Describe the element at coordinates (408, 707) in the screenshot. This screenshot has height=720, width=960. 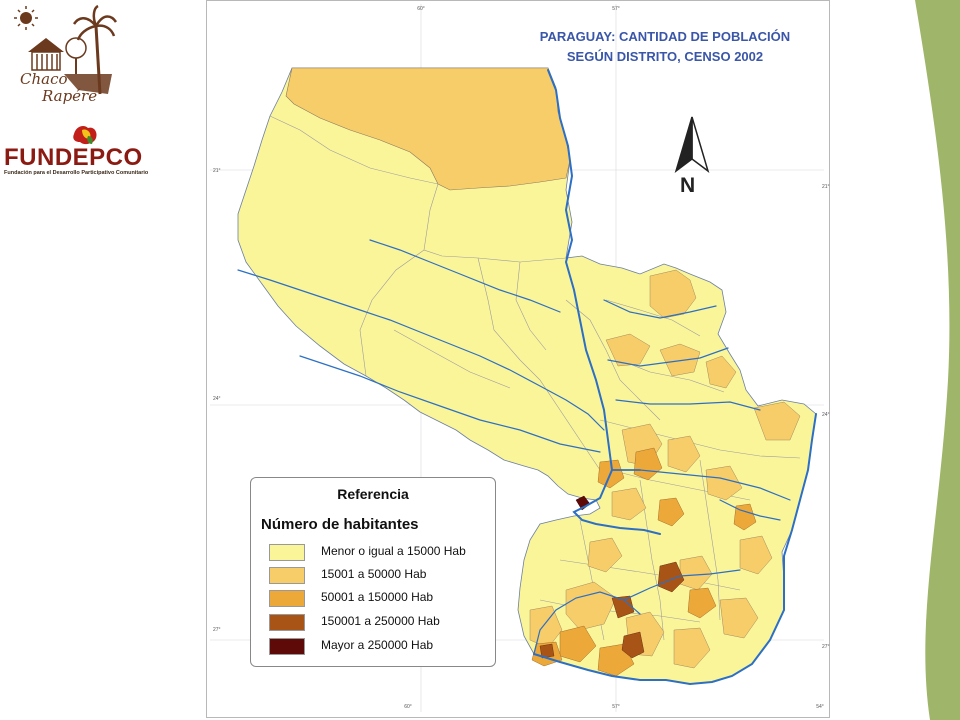
I see `grid-label-bottom-60: 60°` at that location.